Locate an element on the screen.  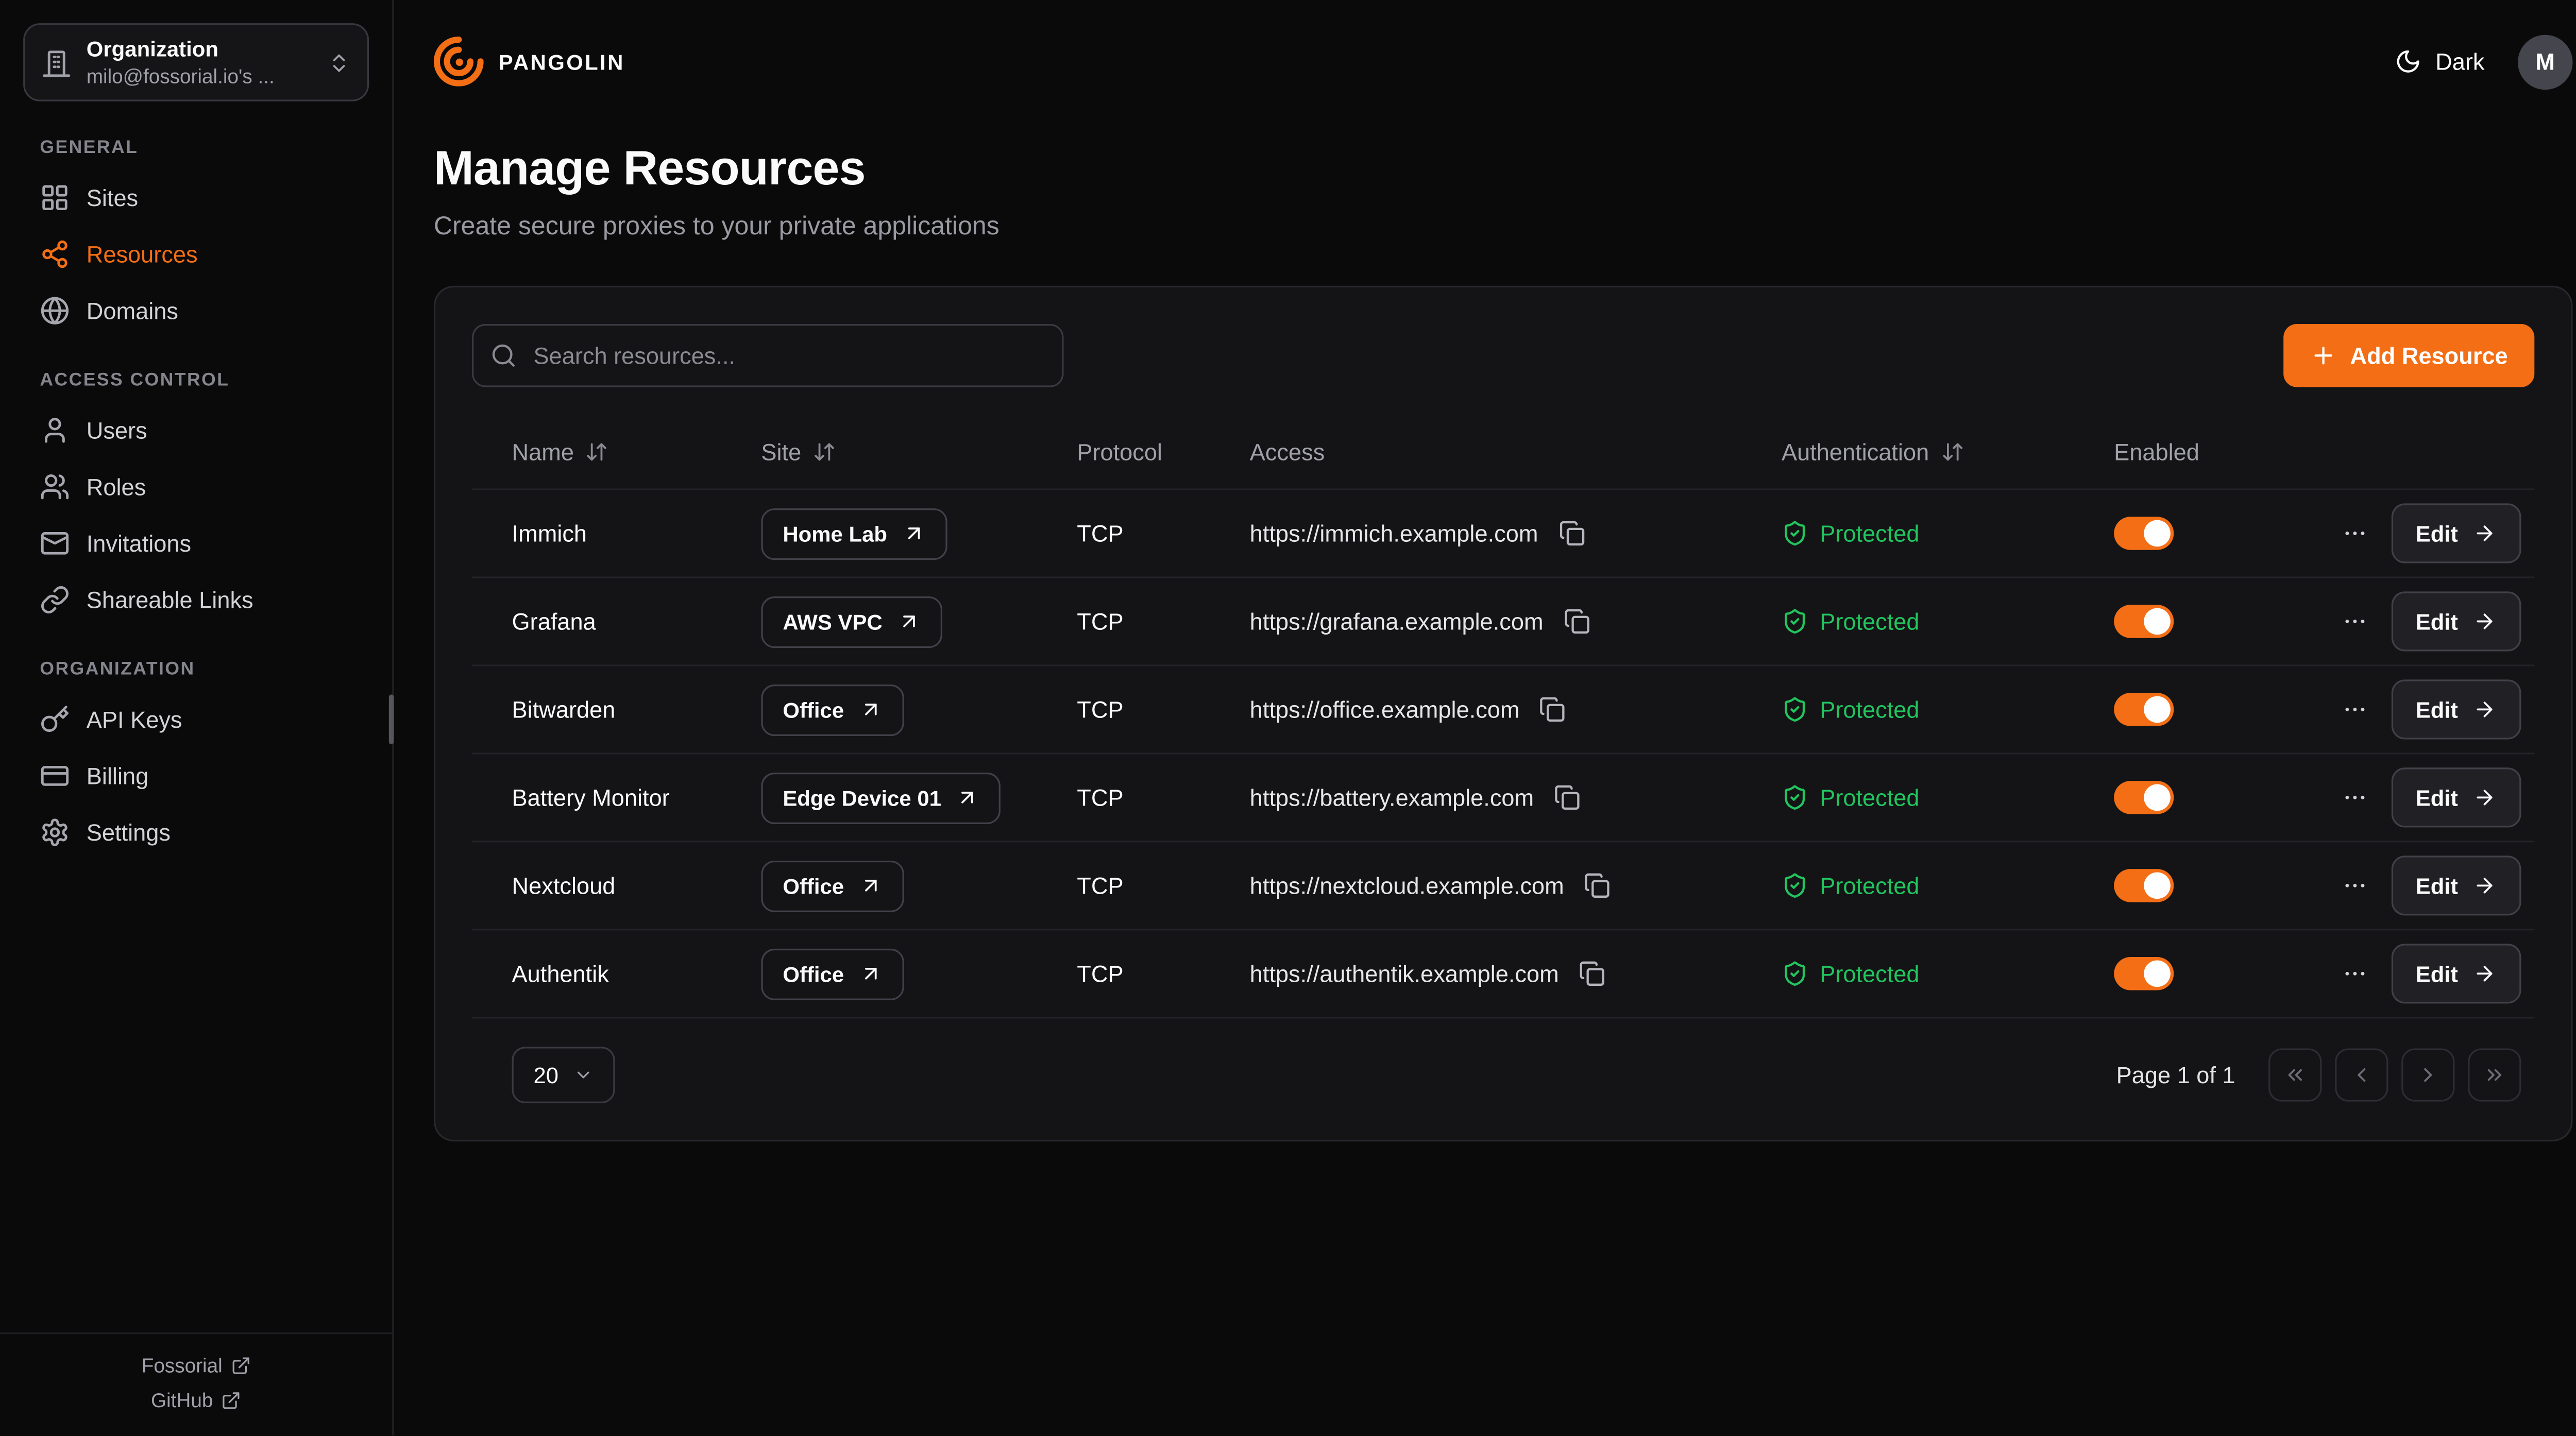
add-resource-button: Add Resource is located at coordinates (2409, 355).